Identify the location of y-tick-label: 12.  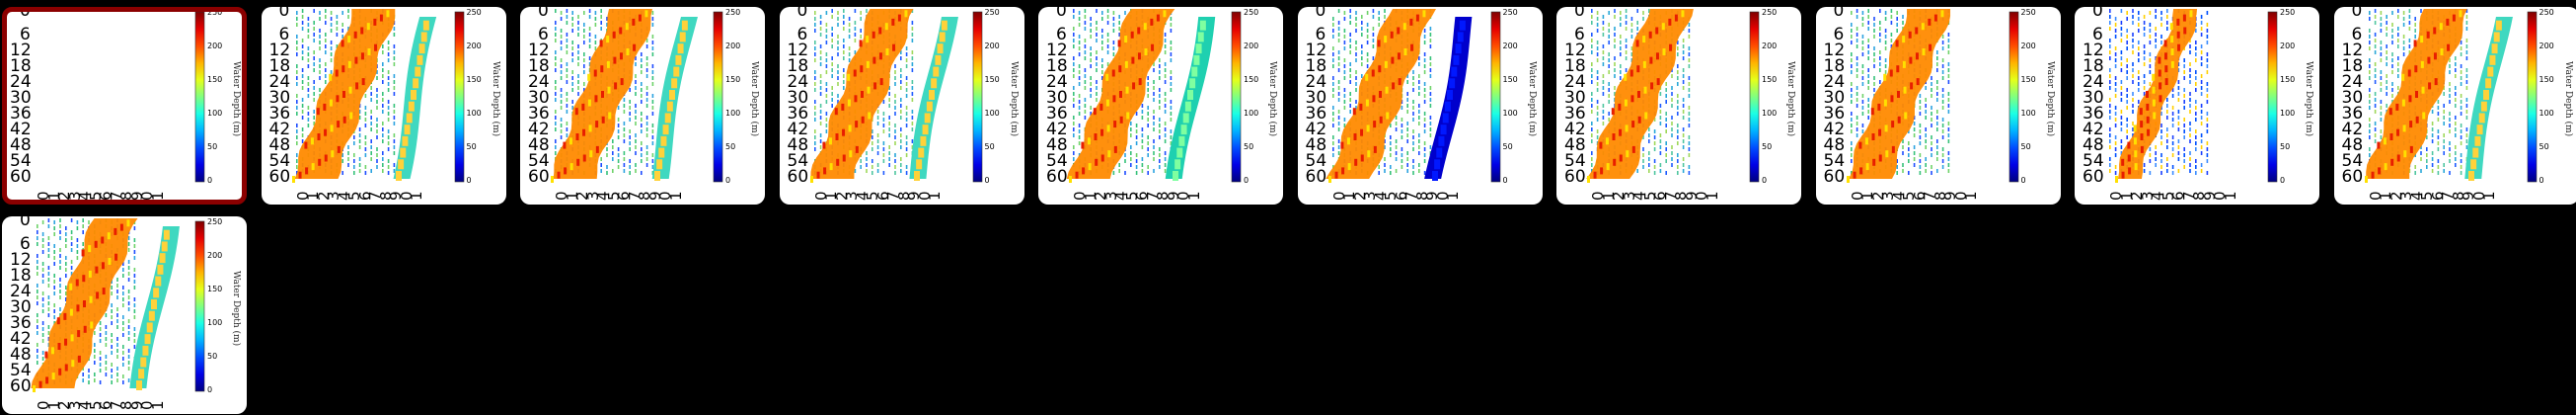
(1834, 50).